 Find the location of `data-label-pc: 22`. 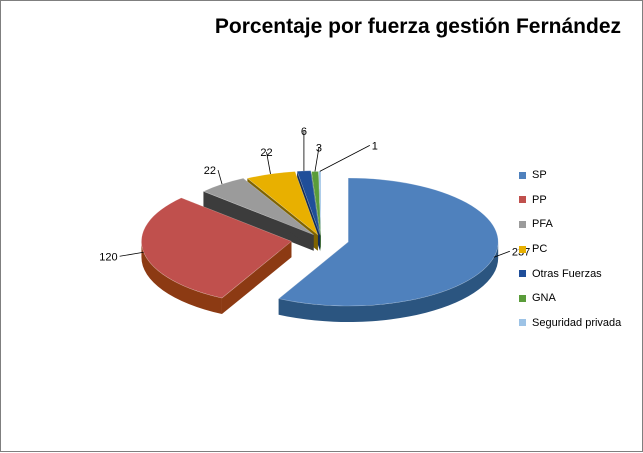

data-label-pc: 22 is located at coordinates (266, 153).